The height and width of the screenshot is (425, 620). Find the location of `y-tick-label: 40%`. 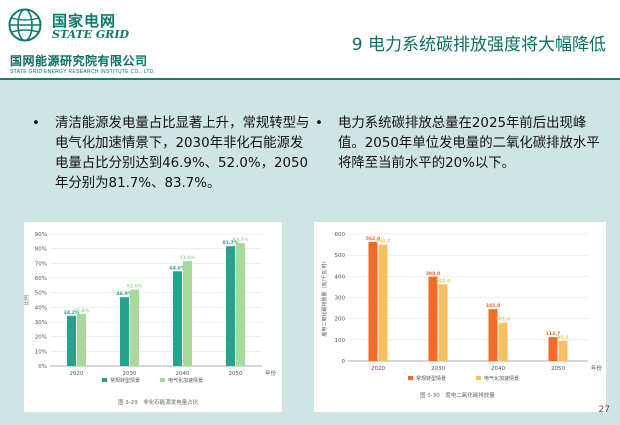

y-tick-label: 40% is located at coordinates (41, 308).